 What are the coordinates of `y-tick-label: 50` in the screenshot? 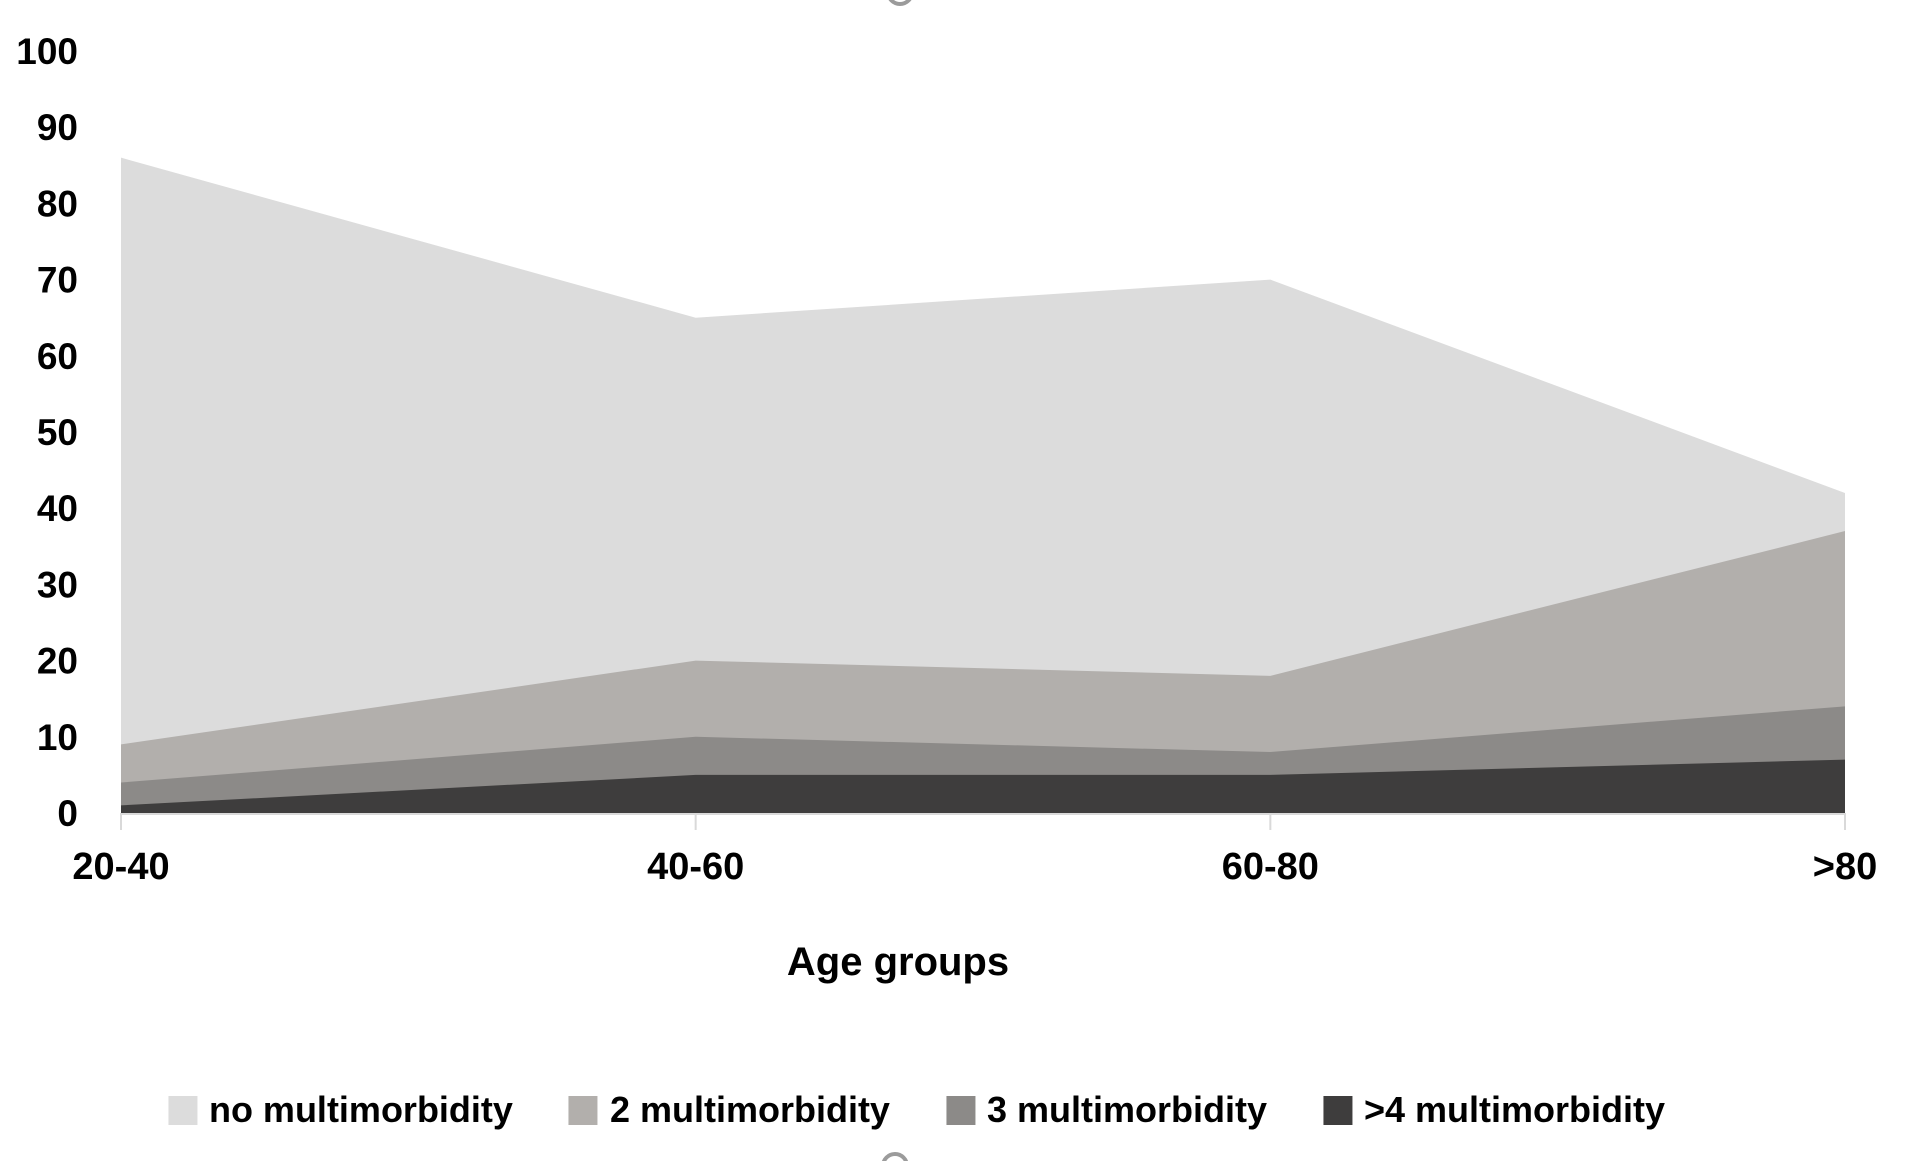 It's located at (57, 432).